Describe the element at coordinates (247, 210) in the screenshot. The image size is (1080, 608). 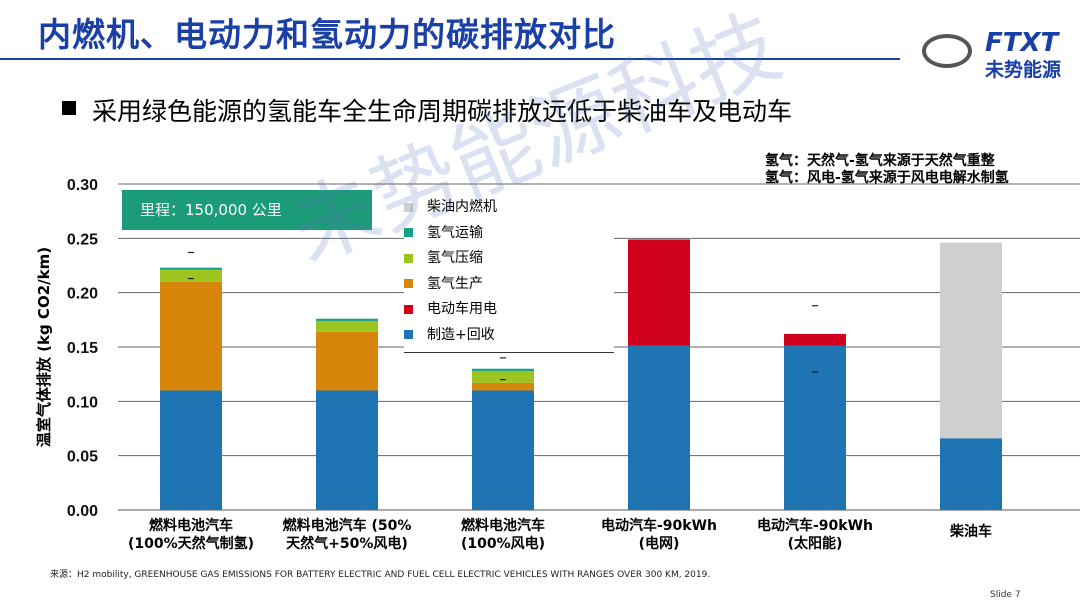
I see `mileage-badge: 里程：150,000 公里` at that location.